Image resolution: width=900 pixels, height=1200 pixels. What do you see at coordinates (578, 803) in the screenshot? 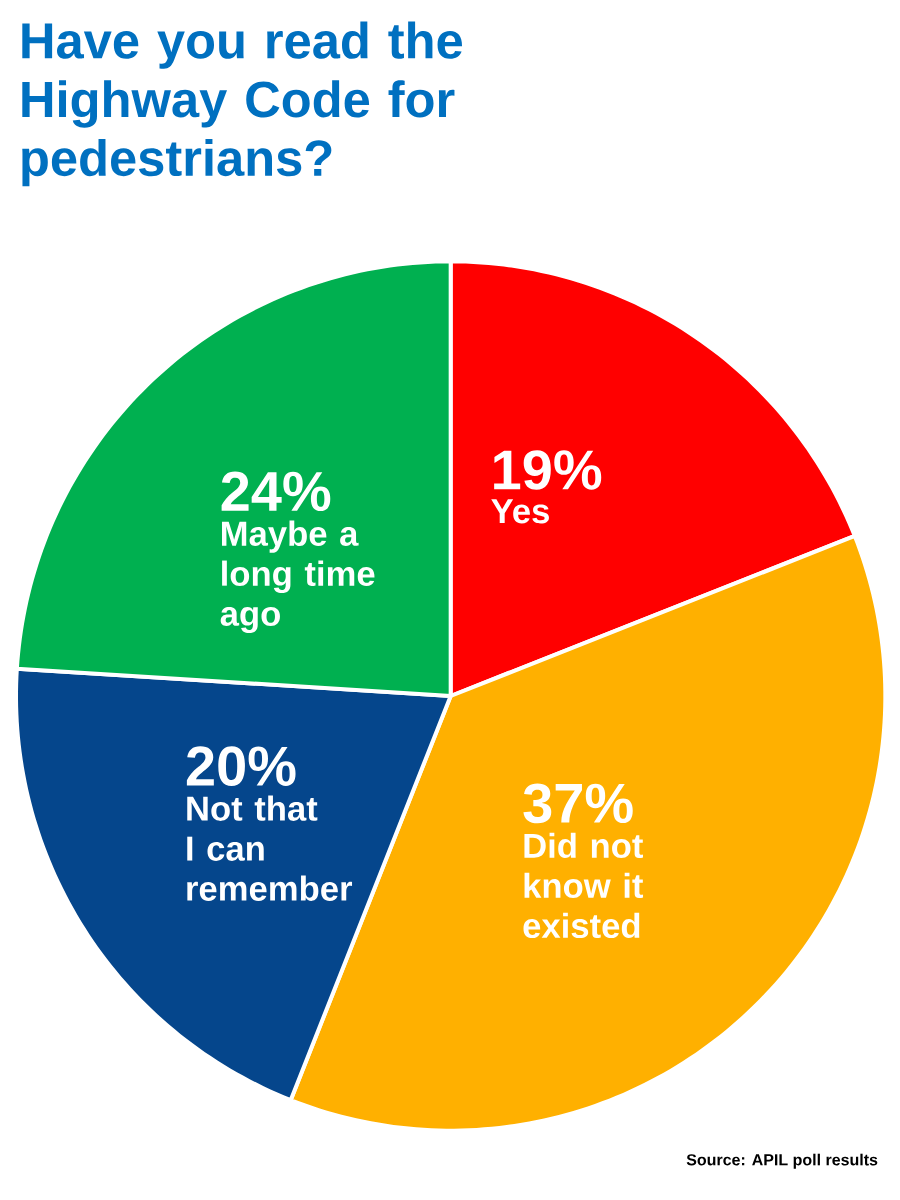
I see `data-label: 37%` at bounding box center [578, 803].